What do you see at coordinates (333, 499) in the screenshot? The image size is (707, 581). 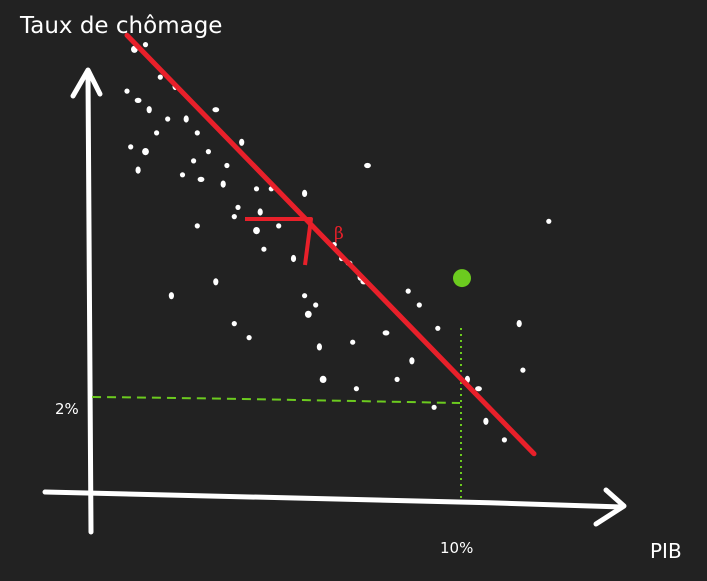 I see `x-axis` at bounding box center [333, 499].